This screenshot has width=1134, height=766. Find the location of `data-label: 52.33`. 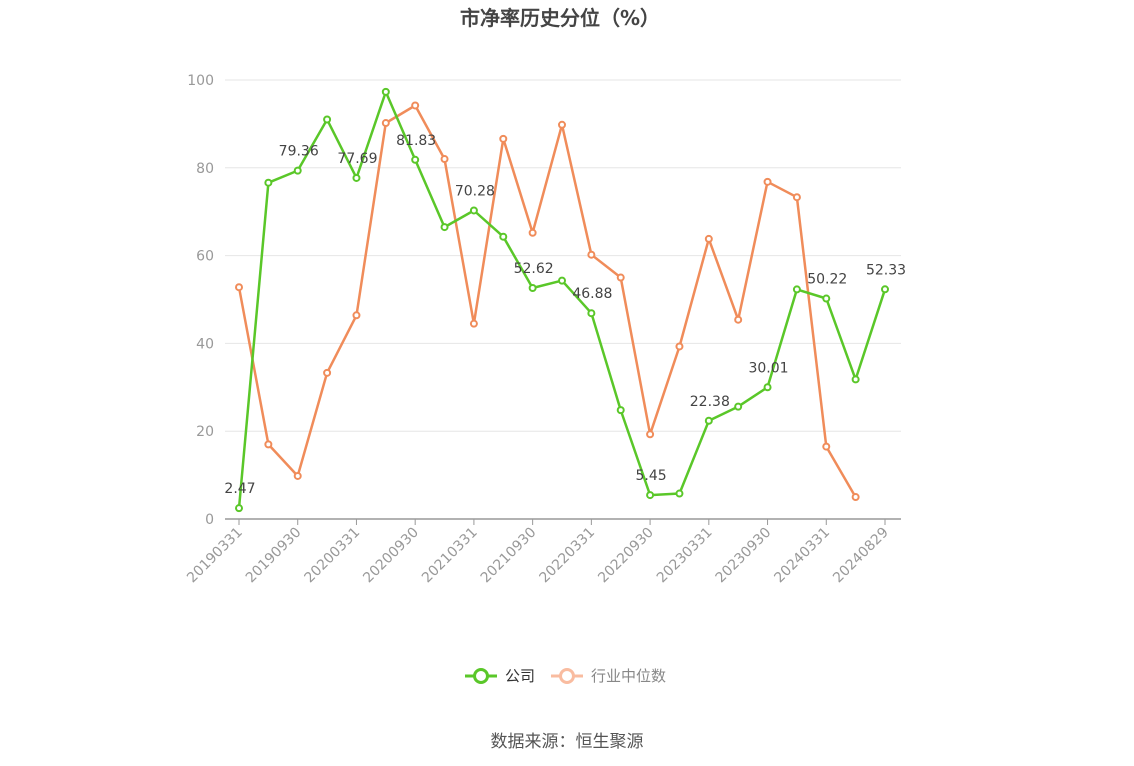

data-label: 52.33 is located at coordinates (886, 270).